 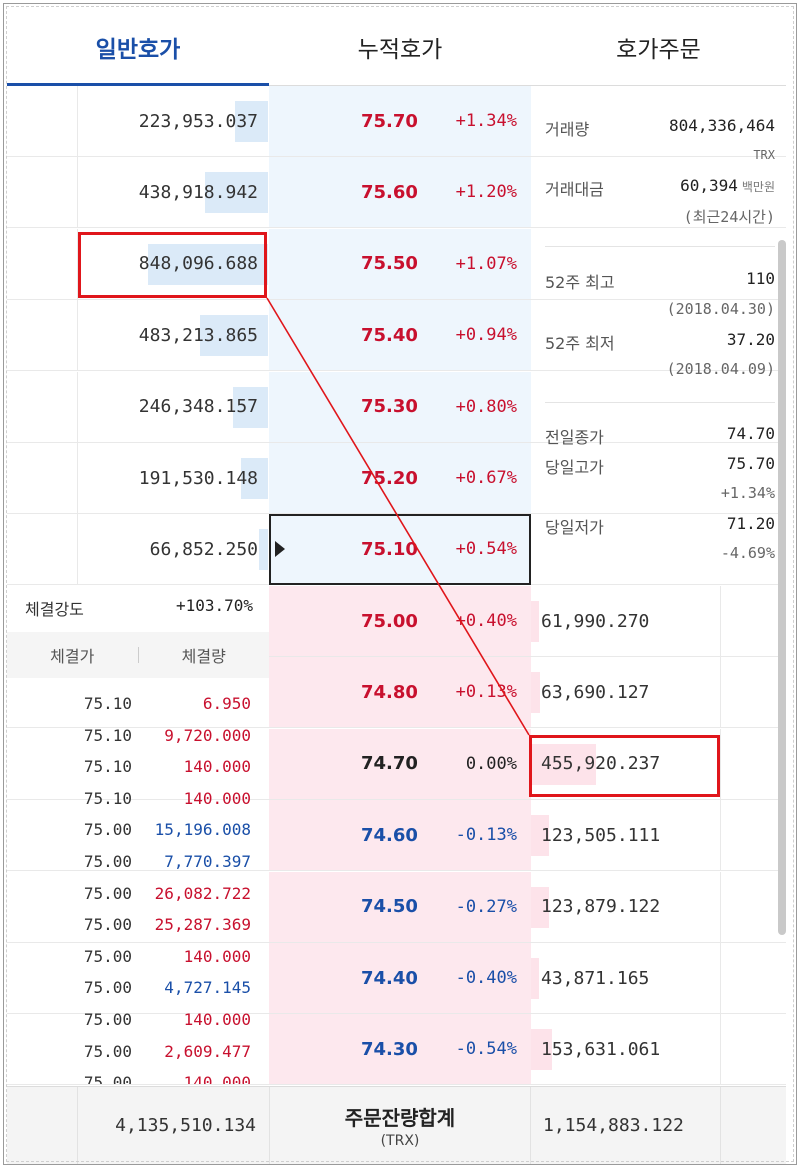 What do you see at coordinates (751, 466) in the screenshot?
I see `day-high-value: 75.70` at bounding box center [751, 466].